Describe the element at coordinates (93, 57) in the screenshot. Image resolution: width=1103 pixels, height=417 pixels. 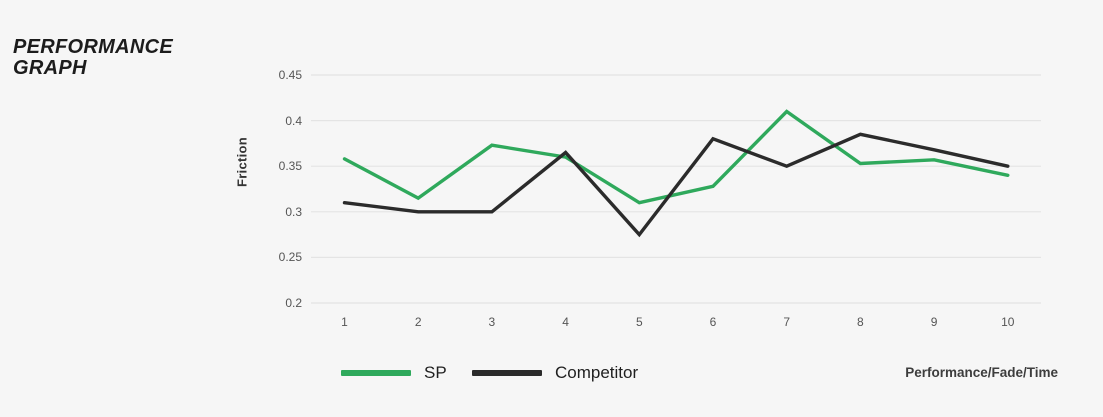
I see `page-title: PERFORMANCE GRAPH` at that location.